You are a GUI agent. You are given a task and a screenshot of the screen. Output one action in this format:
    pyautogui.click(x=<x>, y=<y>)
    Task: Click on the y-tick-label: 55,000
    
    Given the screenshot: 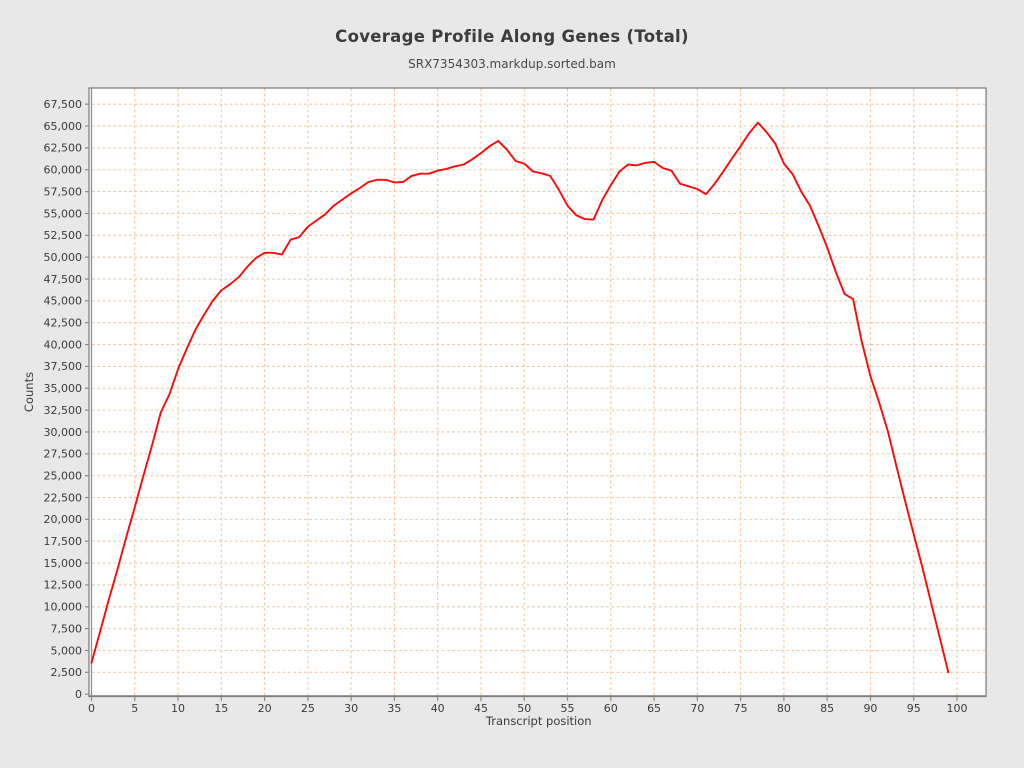 What is the action you would take?
    pyautogui.click(x=63, y=213)
    